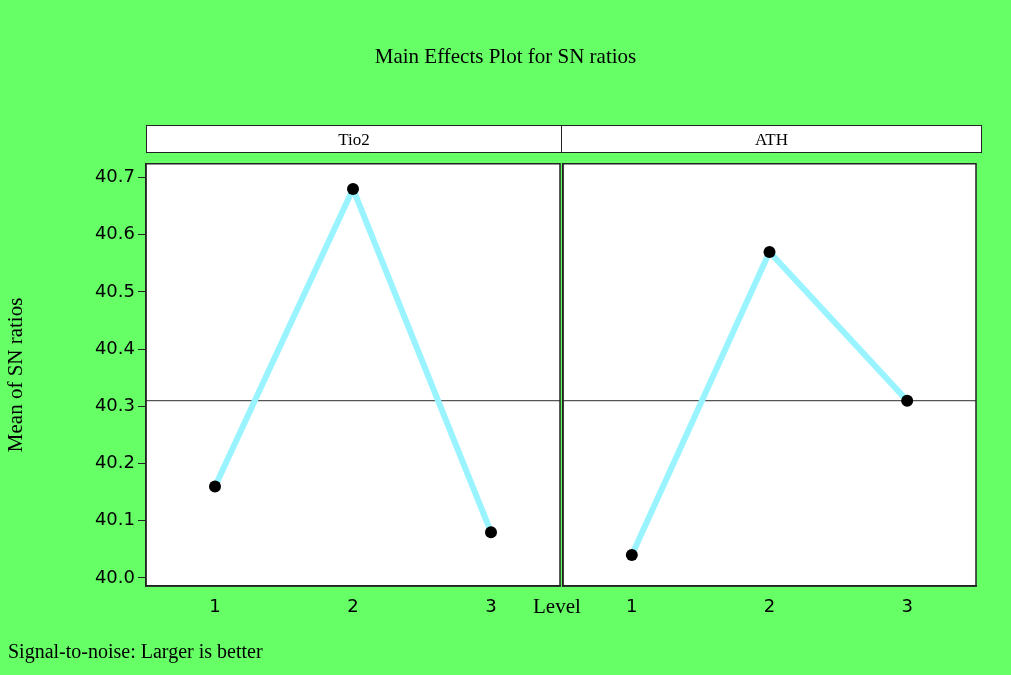 This screenshot has height=675, width=1011. What do you see at coordinates (114, 576) in the screenshot?
I see `y-tick-label: 40.0` at bounding box center [114, 576].